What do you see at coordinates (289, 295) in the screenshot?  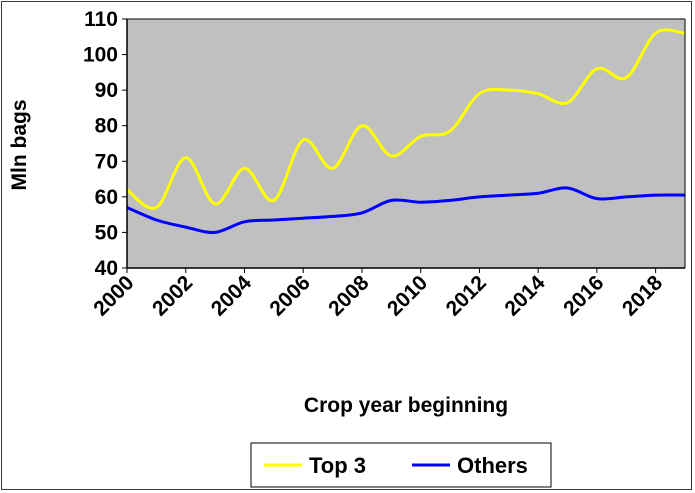 I see `x-tick-label: 2006` at bounding box center [289, 295].